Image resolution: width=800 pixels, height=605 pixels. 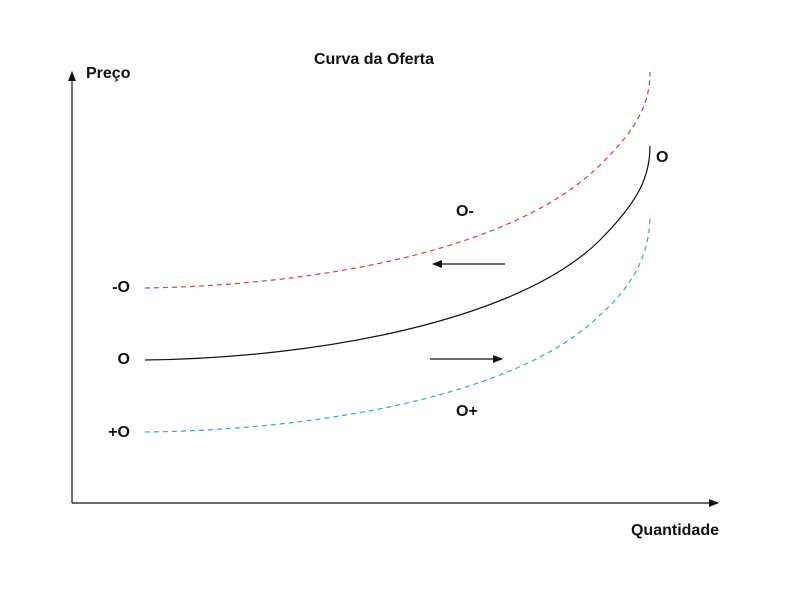 I want to click on label-original-end: O, so click(x=662, y=157).